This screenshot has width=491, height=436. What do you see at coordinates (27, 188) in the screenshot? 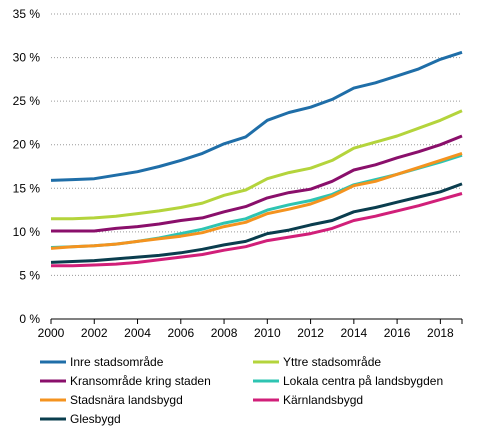
I see `y-tick-label: 15 %` at bounding box center [27, 188].